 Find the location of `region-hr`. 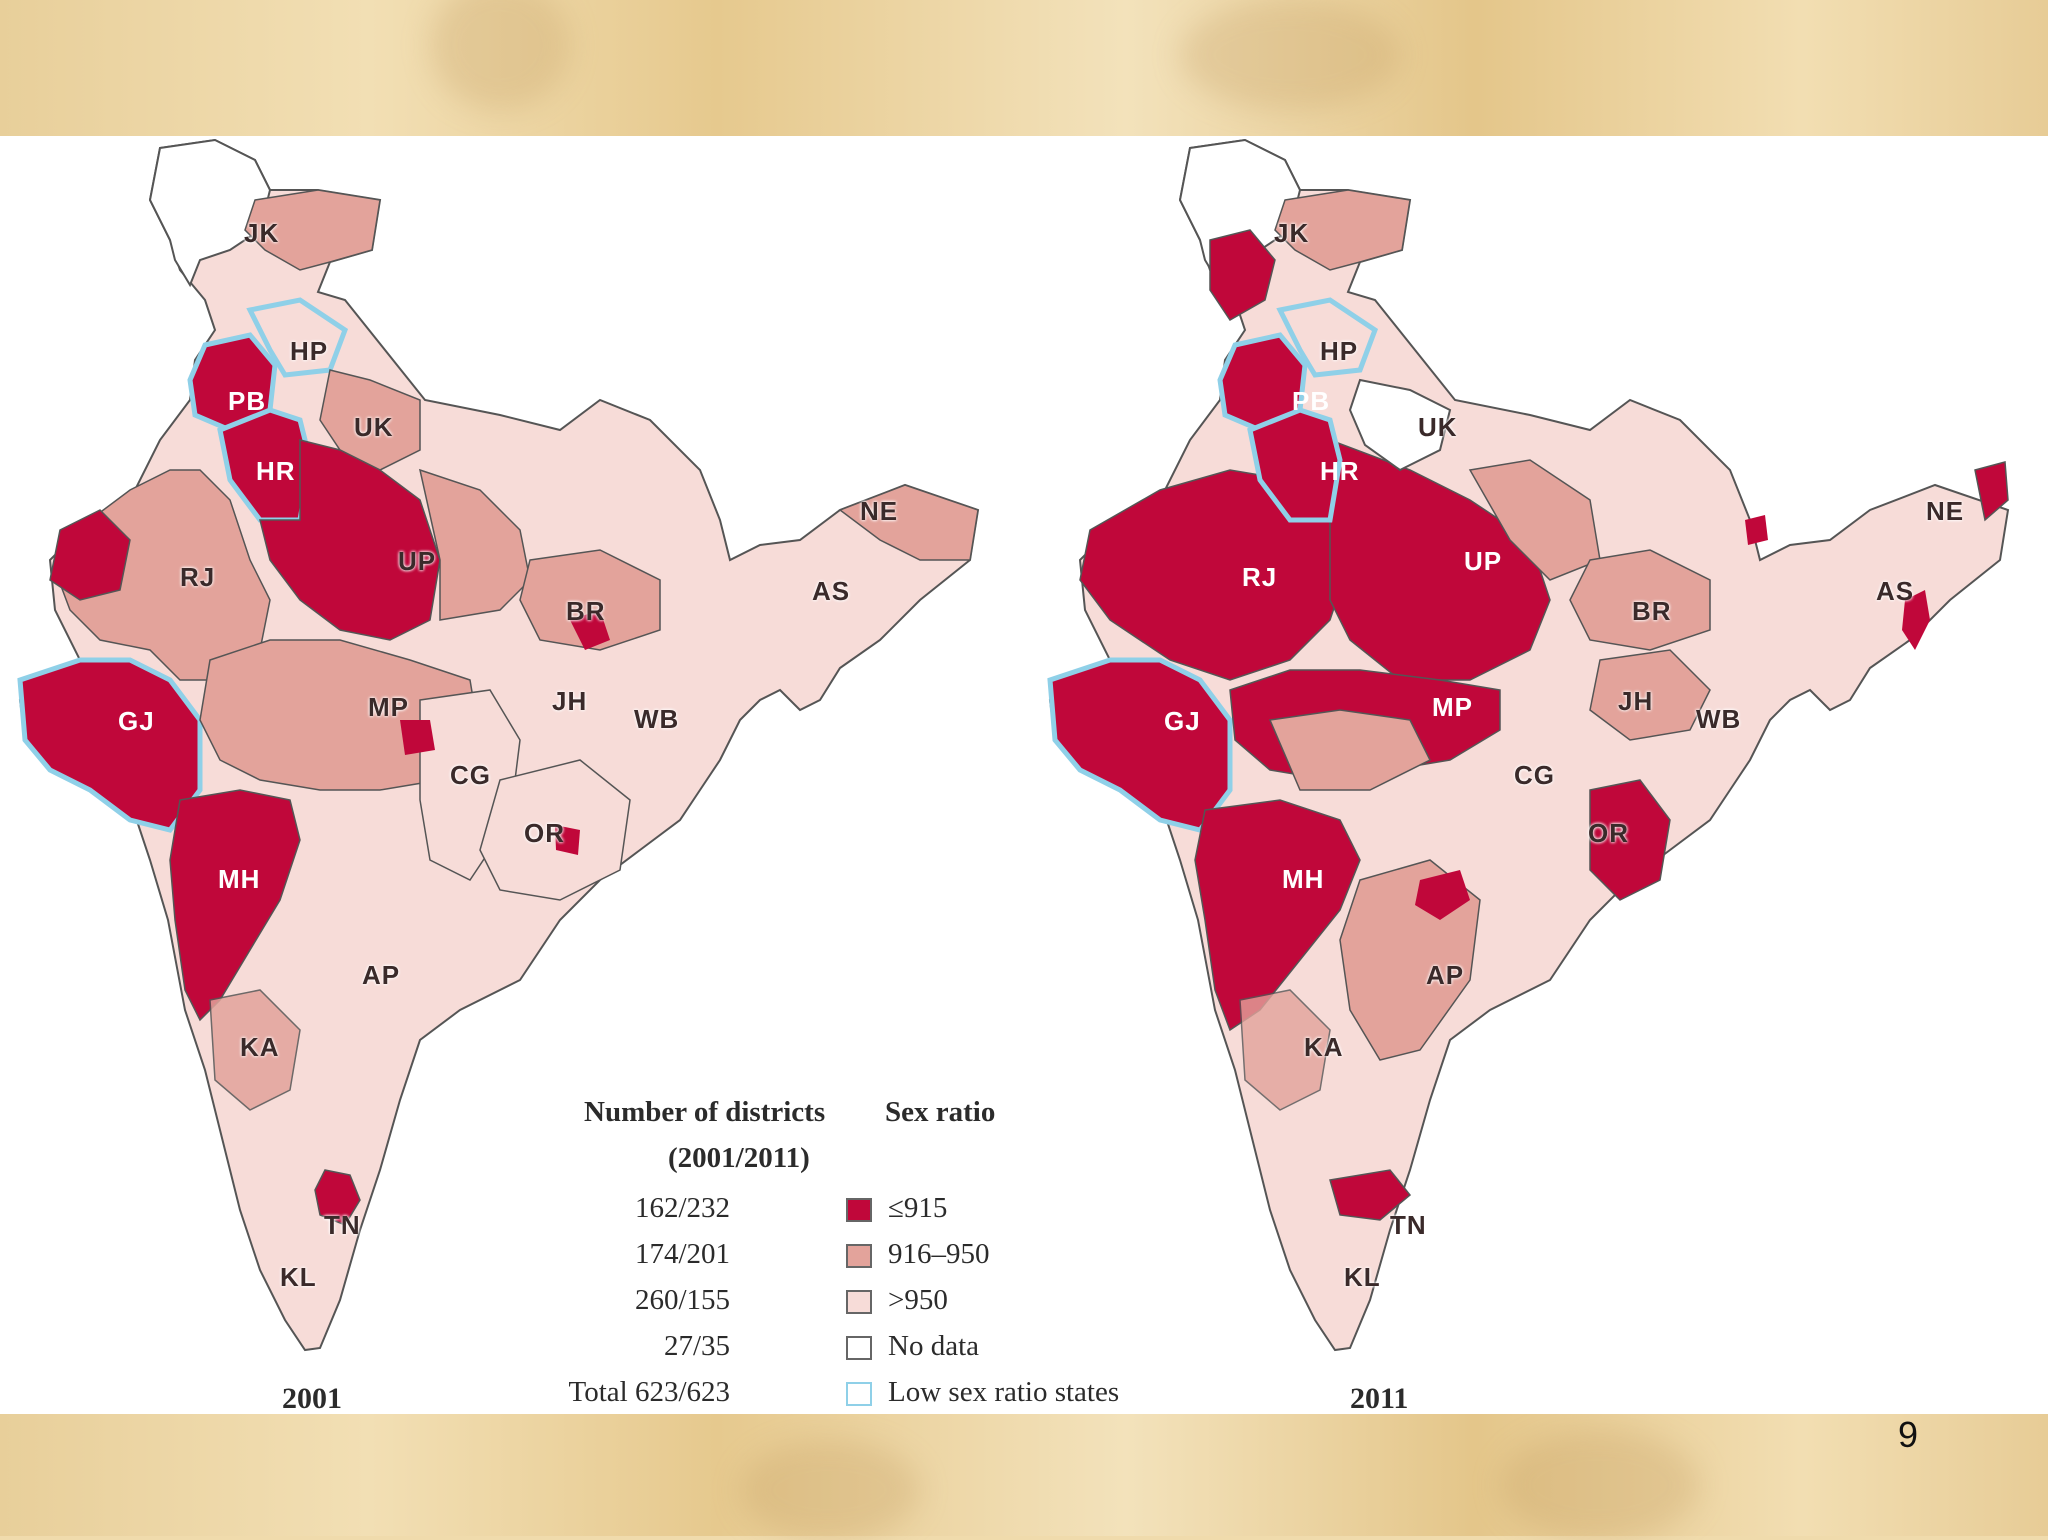

region-hr is located at coordinates (1295, 465).